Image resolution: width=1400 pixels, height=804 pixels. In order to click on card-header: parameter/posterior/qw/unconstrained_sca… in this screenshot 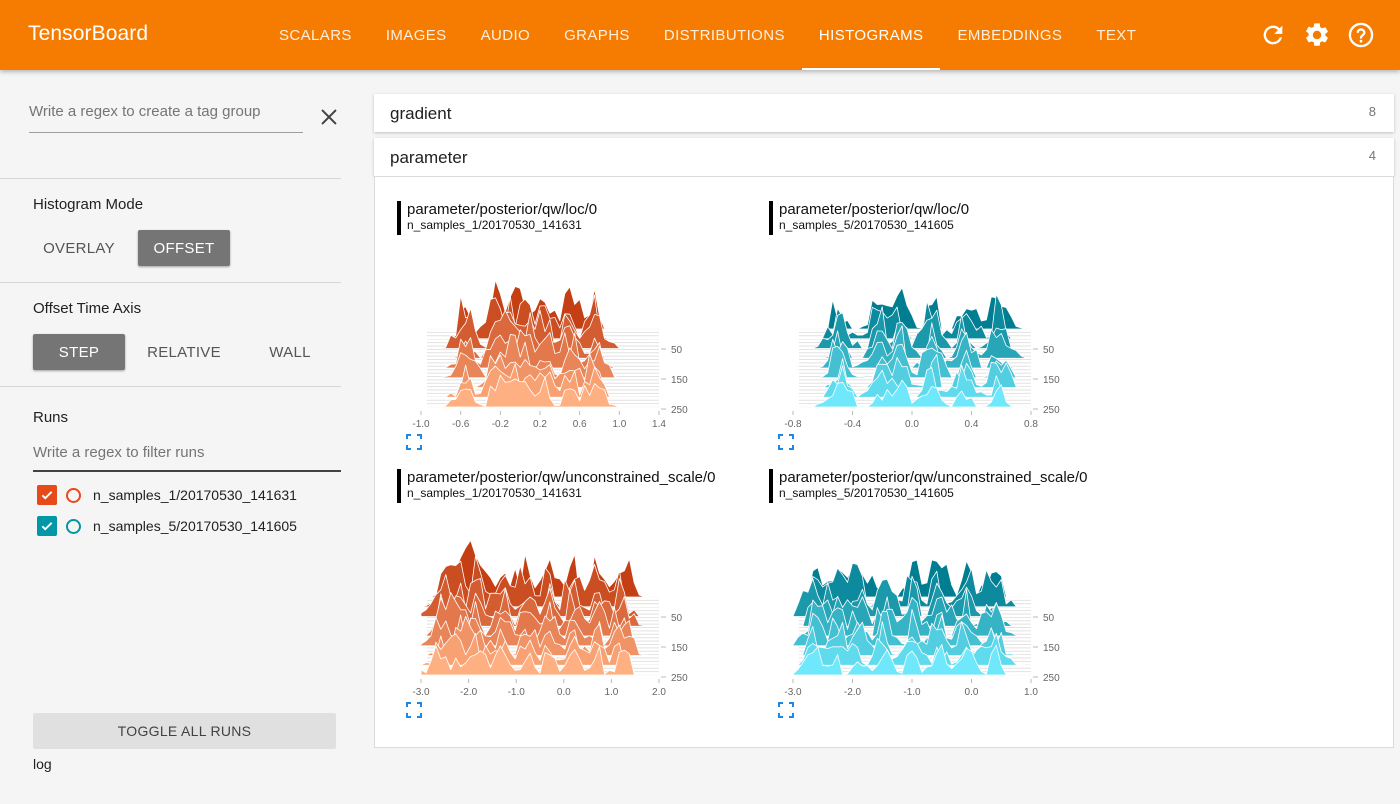, I will do `click(556, 486)`.